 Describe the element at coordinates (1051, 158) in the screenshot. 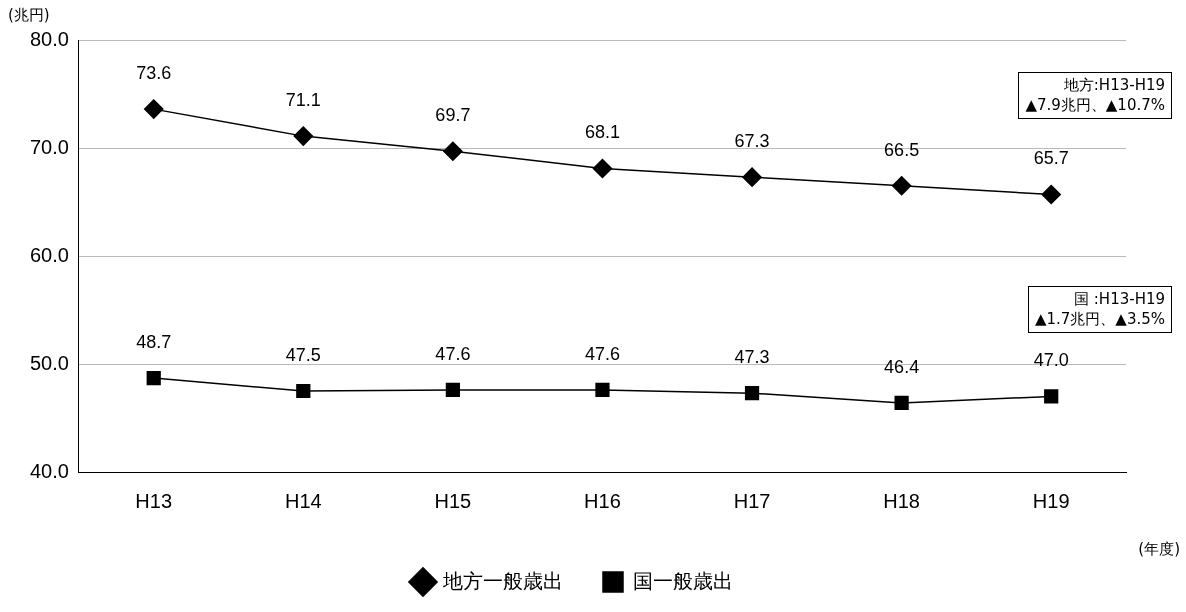

I see `data-label: 65.7` at that location.